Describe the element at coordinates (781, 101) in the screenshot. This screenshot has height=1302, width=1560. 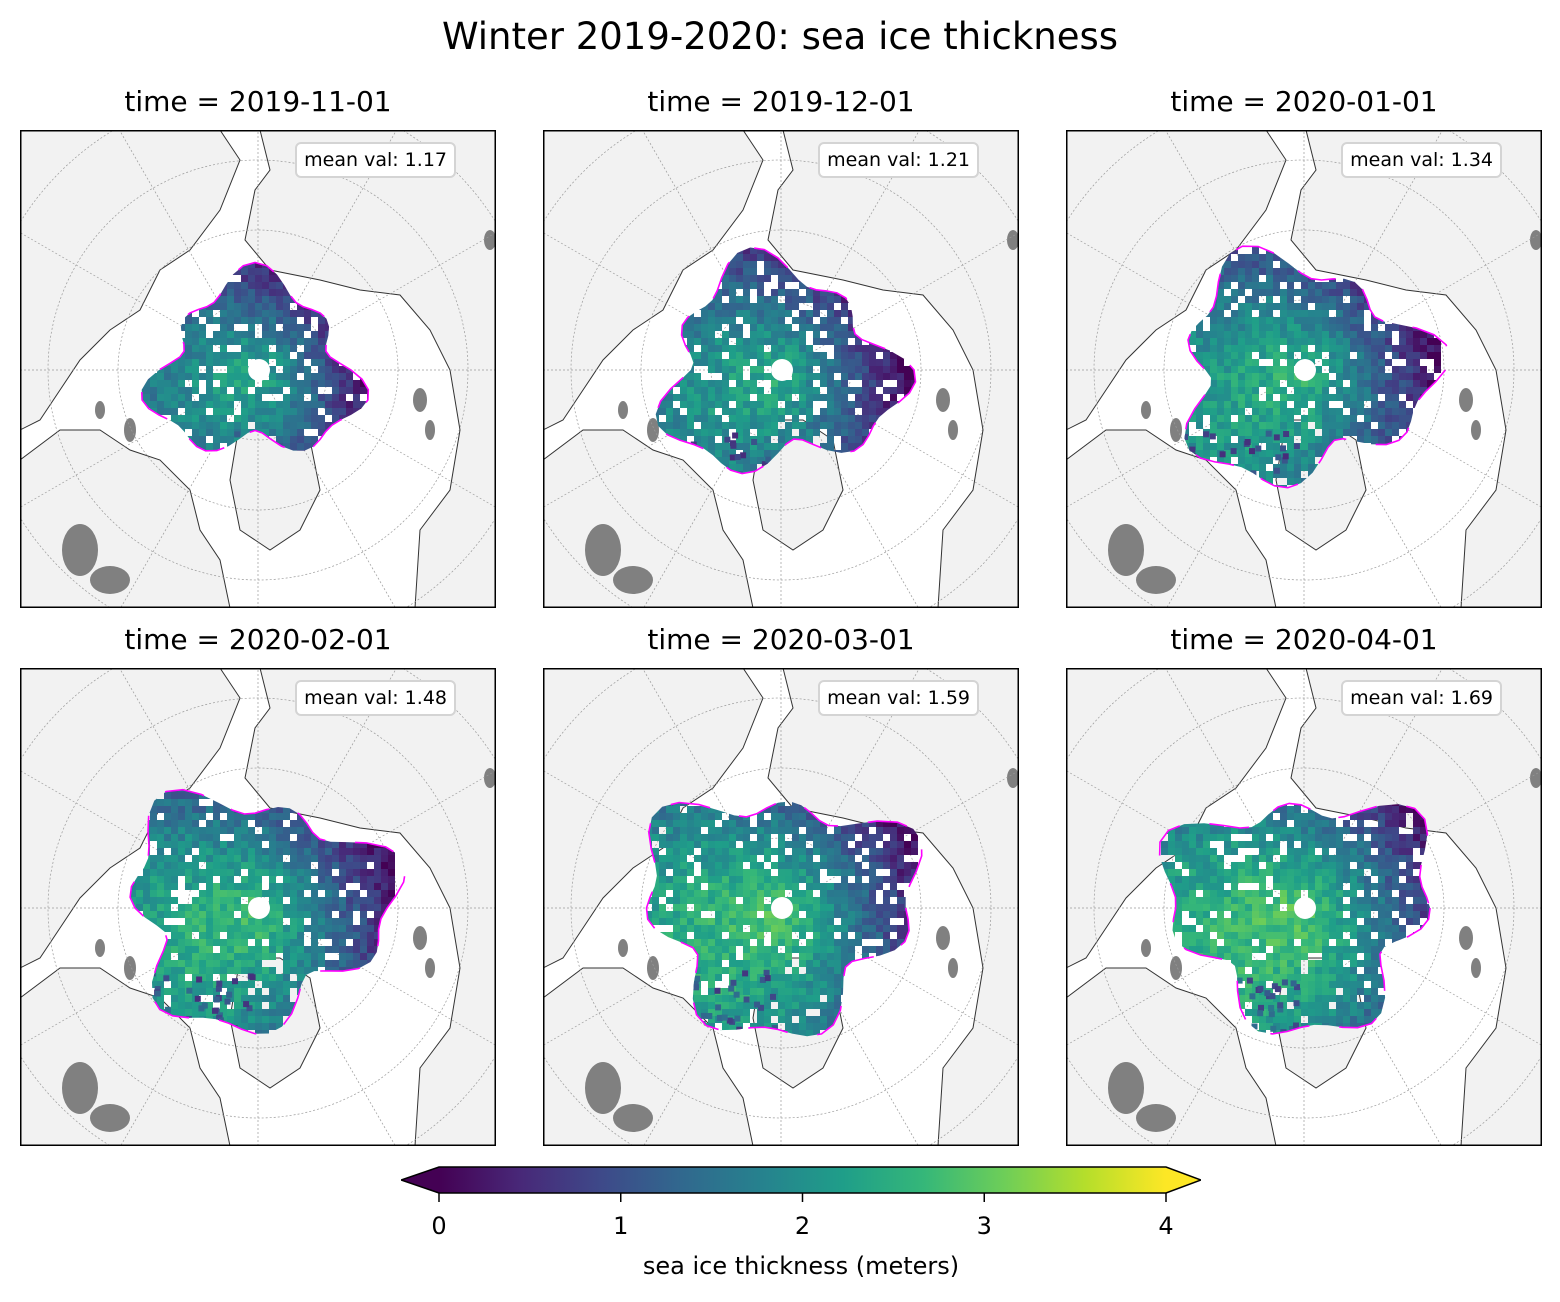
I see `panel-title: time = 2019-12-01` at that location.